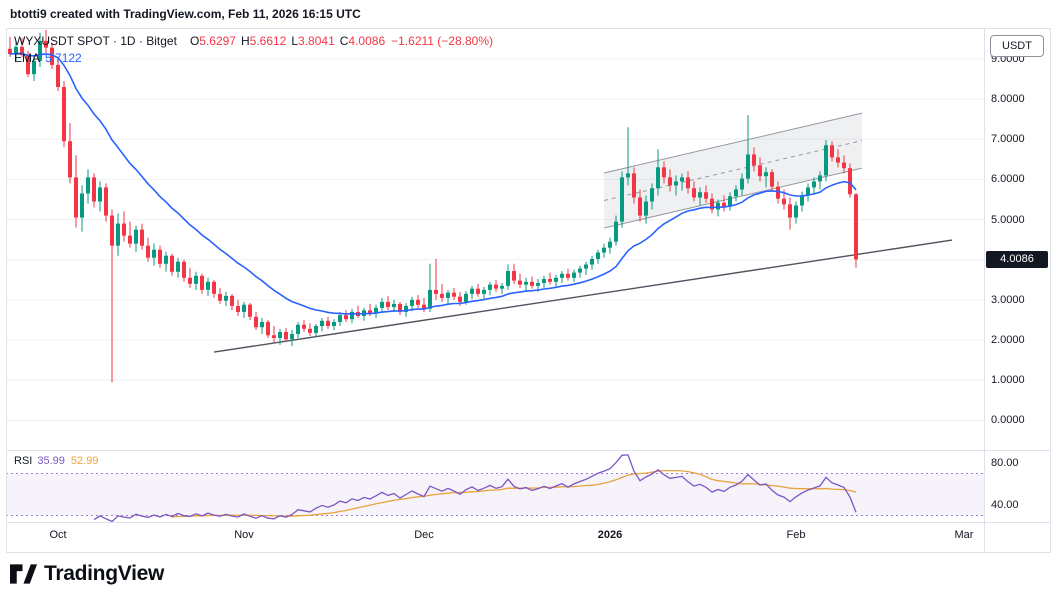 This screenshot has height=609, width=1057. I want to click on rsi-value: 35.99, so click(51, 461).